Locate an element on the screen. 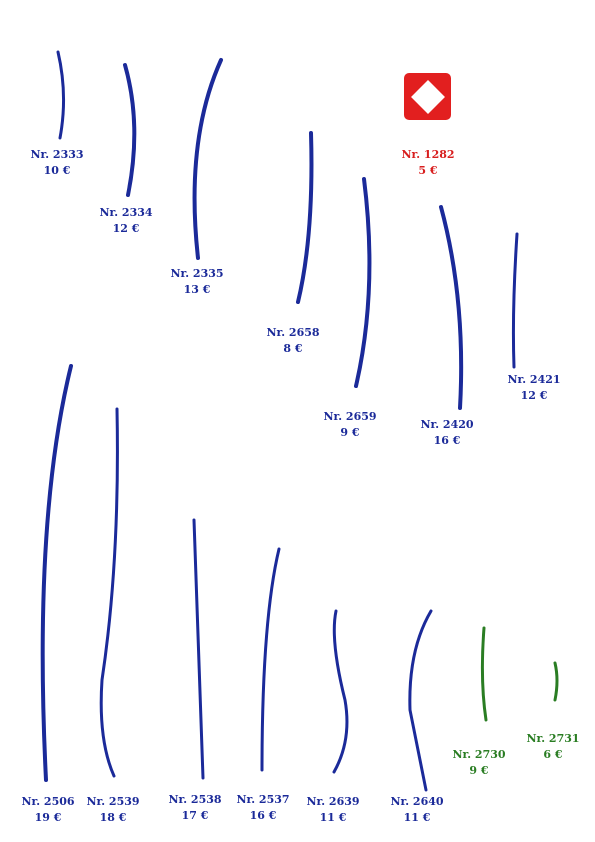 Image resolution: width=595 pixels, height=842 pixels. product-2538-shape is located at coordinates (198, 649).